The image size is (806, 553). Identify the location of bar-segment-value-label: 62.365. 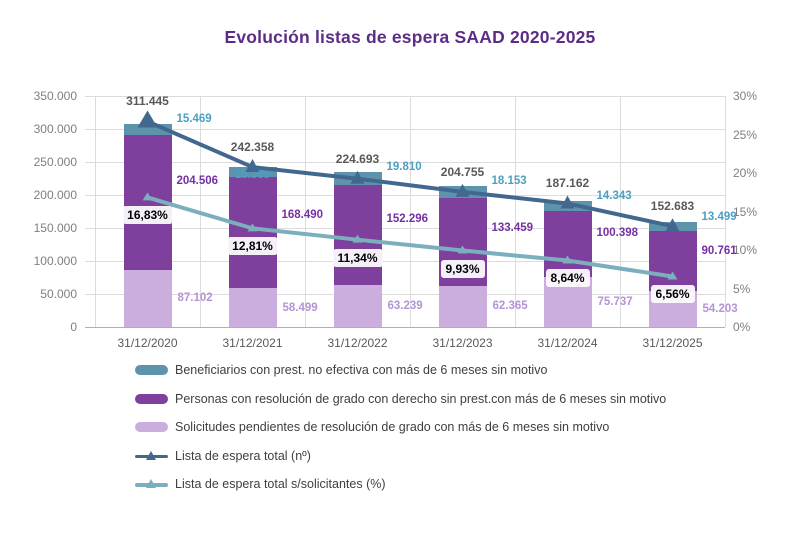
(510, 306).